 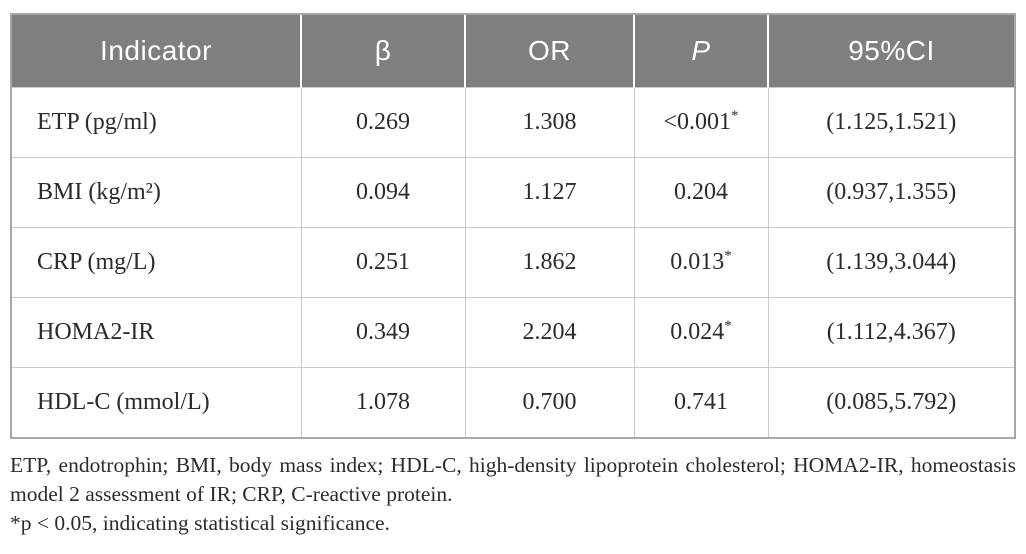 I want to click on column-header-p: P, so click(x=700, y=51).